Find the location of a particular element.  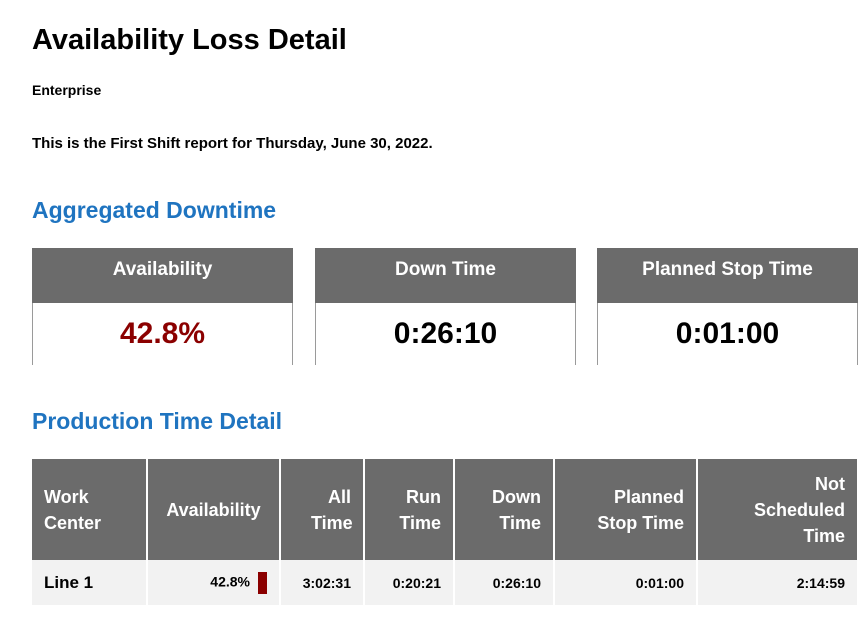

header-text: Work Center is located at coordinates (73, 509).